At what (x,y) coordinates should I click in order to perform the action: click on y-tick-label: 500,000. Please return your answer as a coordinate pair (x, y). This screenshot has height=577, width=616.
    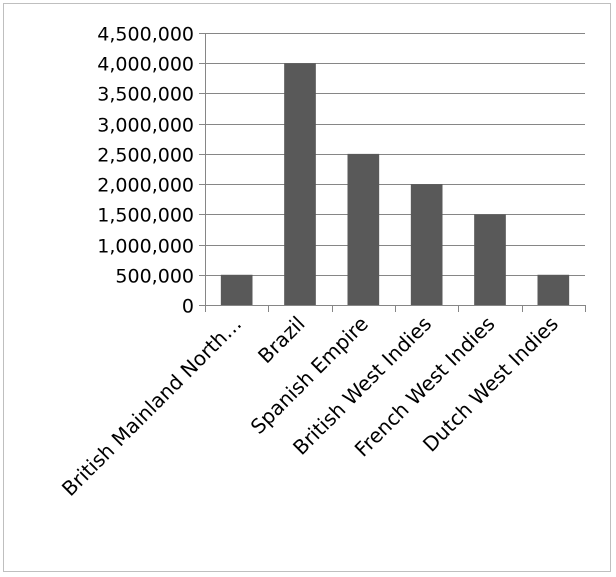
    Looking at the image, I should click on (154, 277).